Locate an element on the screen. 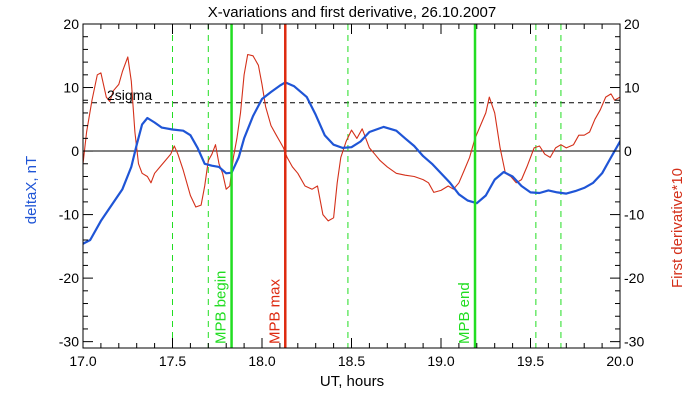  x-tick-label: 17.5 is located at coordinates (172, 361).